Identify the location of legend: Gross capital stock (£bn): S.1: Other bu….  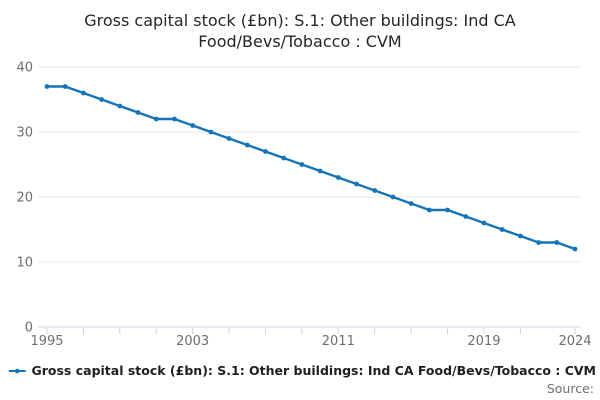
(302, 370).